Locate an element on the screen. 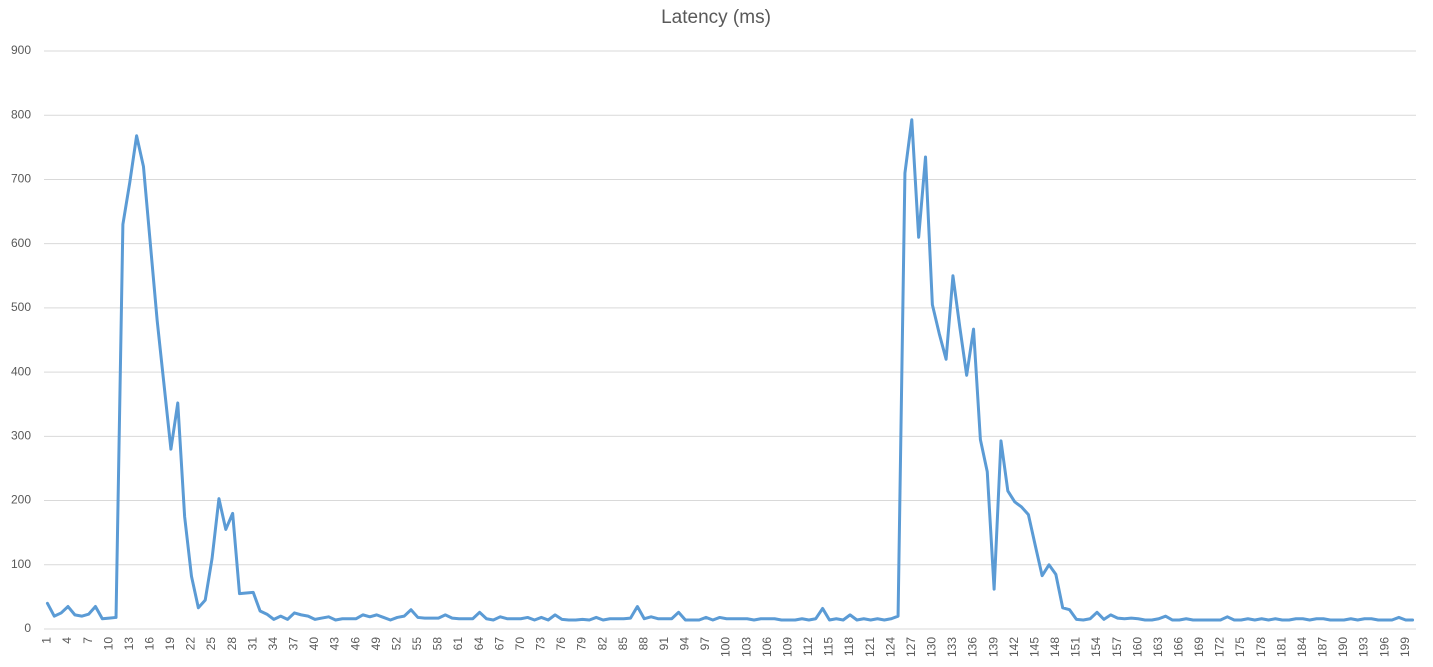 This screenshot has height=667, width=1433. y-tick-label: 400 is located at coordinates (21, 371).